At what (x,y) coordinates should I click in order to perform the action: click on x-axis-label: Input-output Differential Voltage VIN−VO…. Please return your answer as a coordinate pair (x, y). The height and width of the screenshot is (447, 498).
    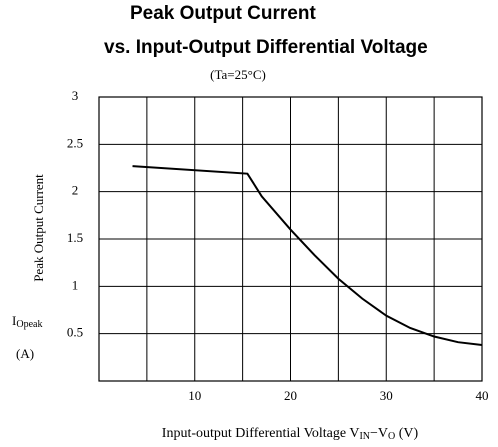
    Looking at the image, I should click on (290, 434).